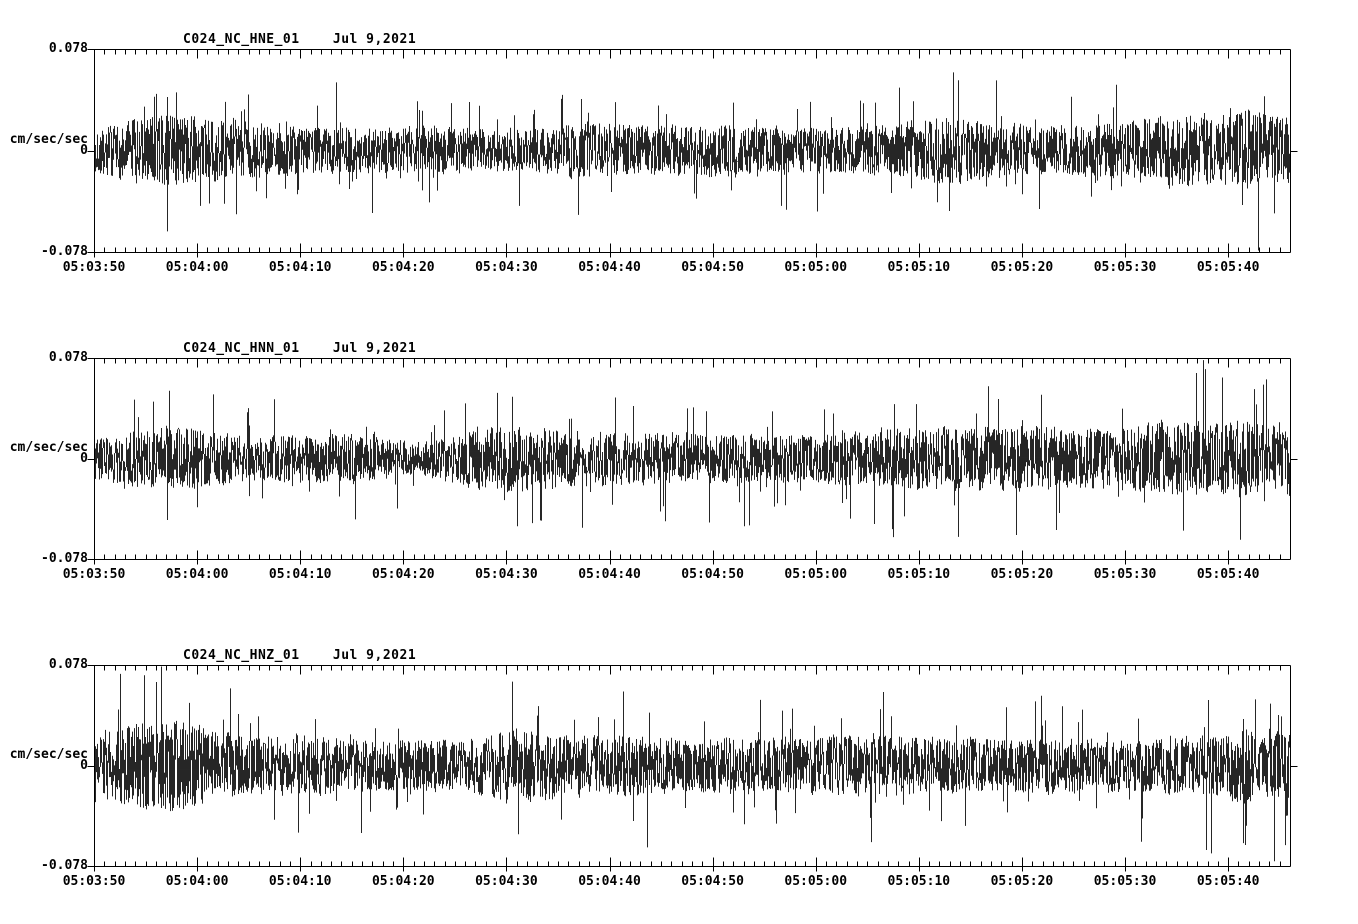 This screenshot has height=924, width=1358. Describe the element at coordinates (300, 348) in the screenshot. I see `panel-title-hnn: C024_NC_HNN_01 Jul 9,2021` at that location.